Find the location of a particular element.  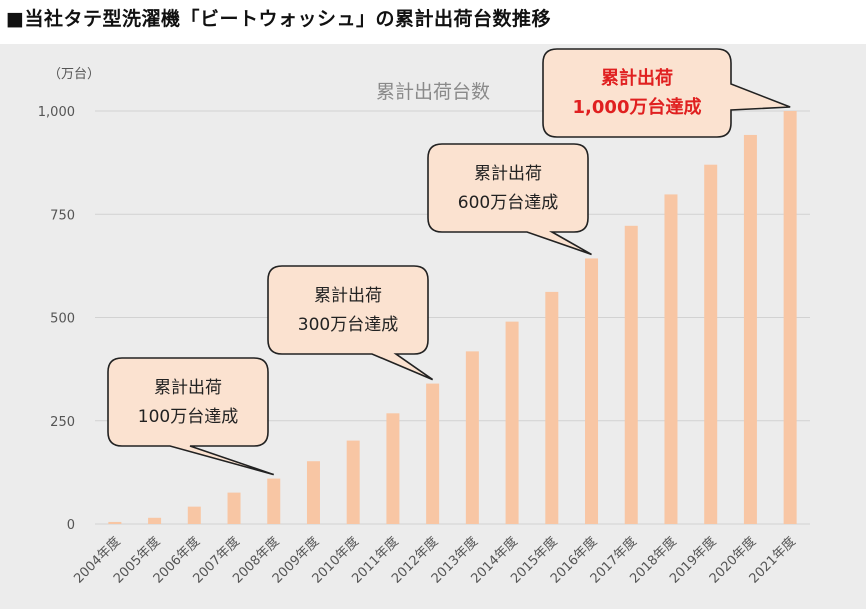

callout-text: 600万台達成 is located at coordinates (508, 203).